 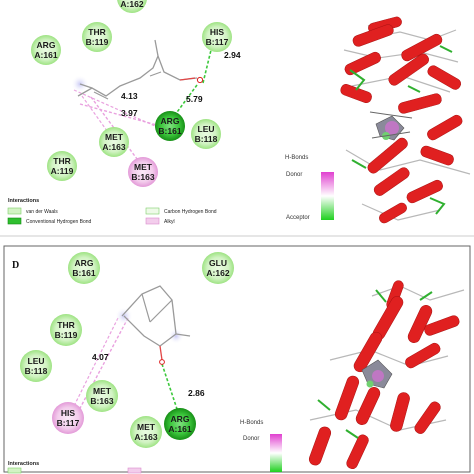 I want to click on bottom-protein-ribbon, so click(x=386, y=375).